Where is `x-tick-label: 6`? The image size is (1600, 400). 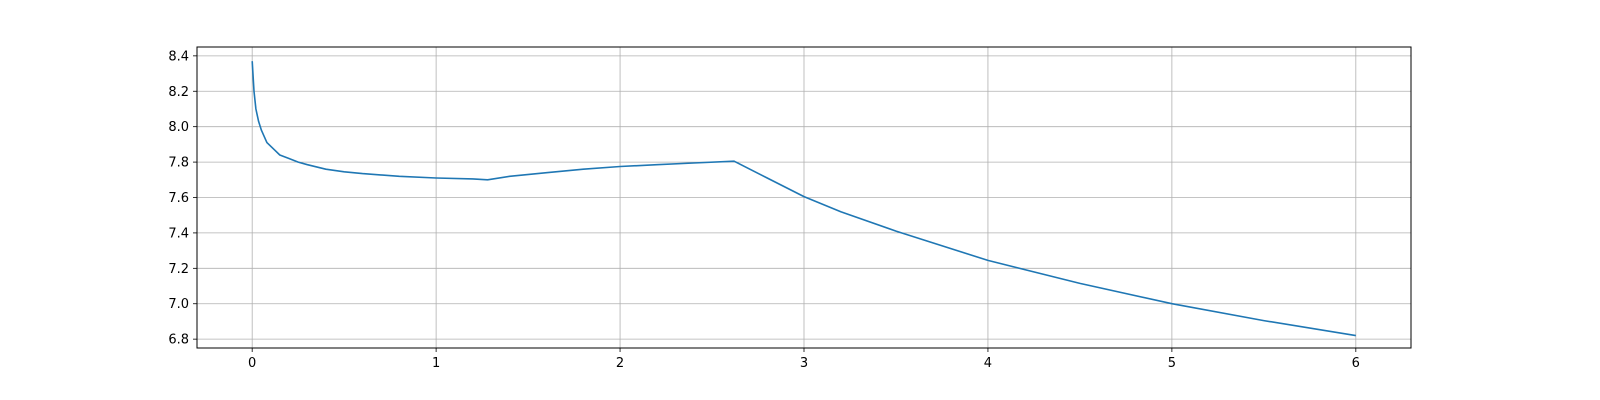
x-tick-label: 6 is located at coordinates (1356, 363).